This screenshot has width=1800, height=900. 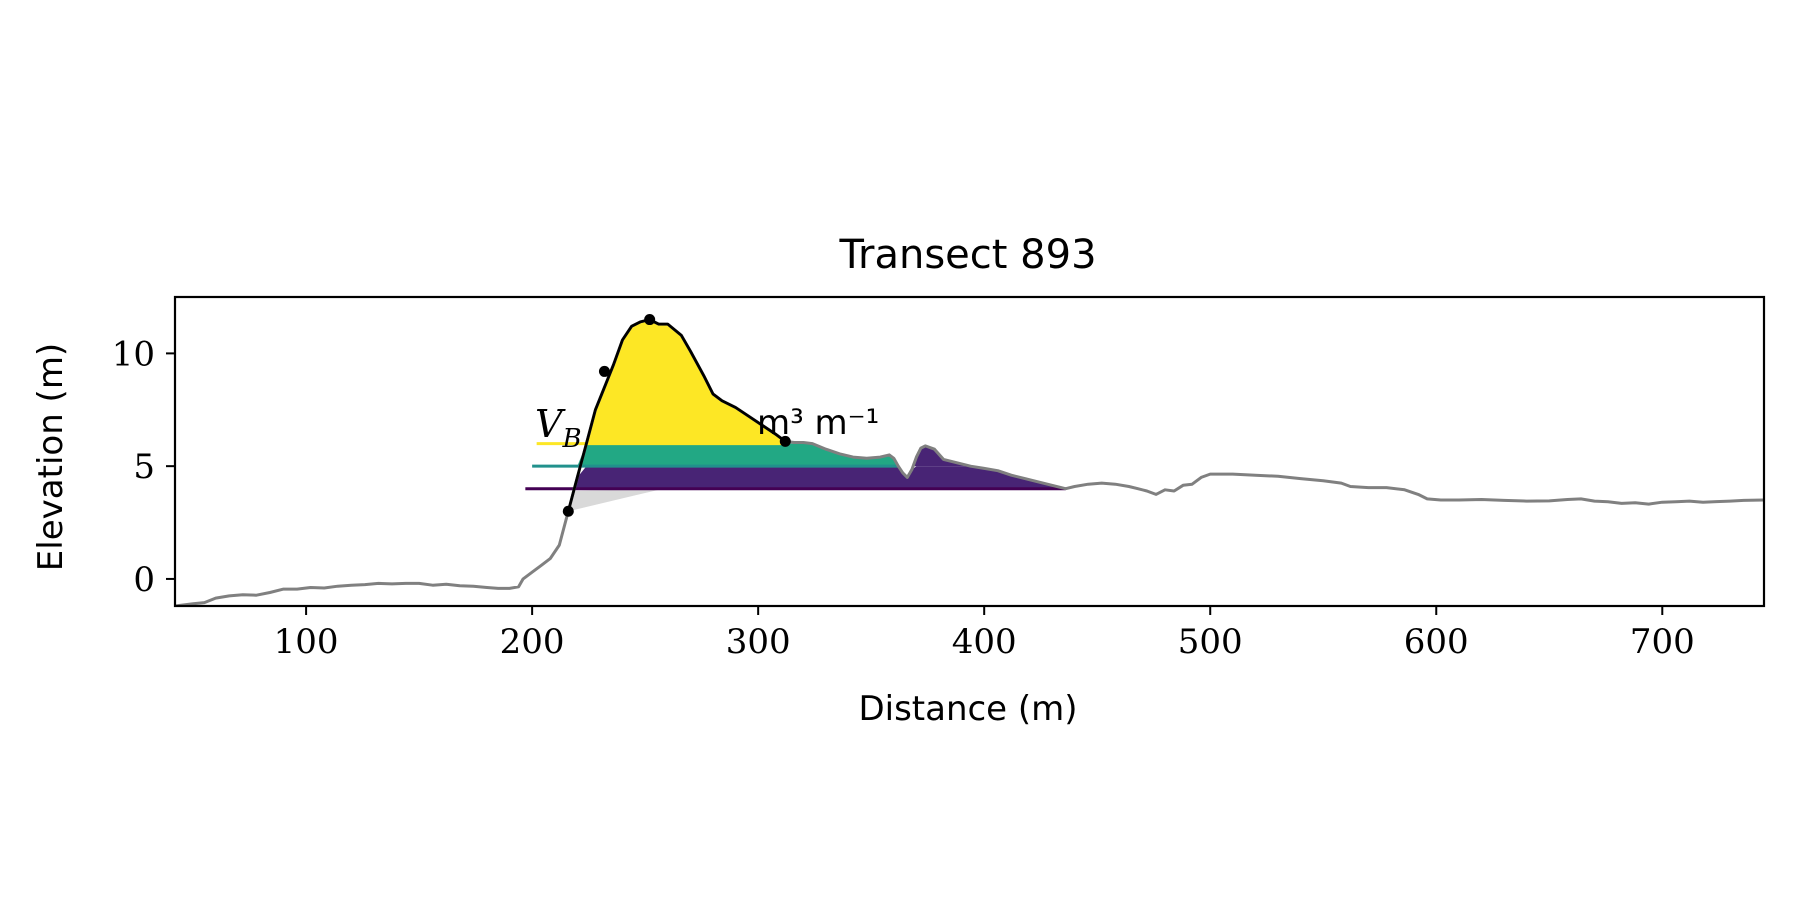 I want to click on annotation-subscript: B, so click(x=571, y=439).